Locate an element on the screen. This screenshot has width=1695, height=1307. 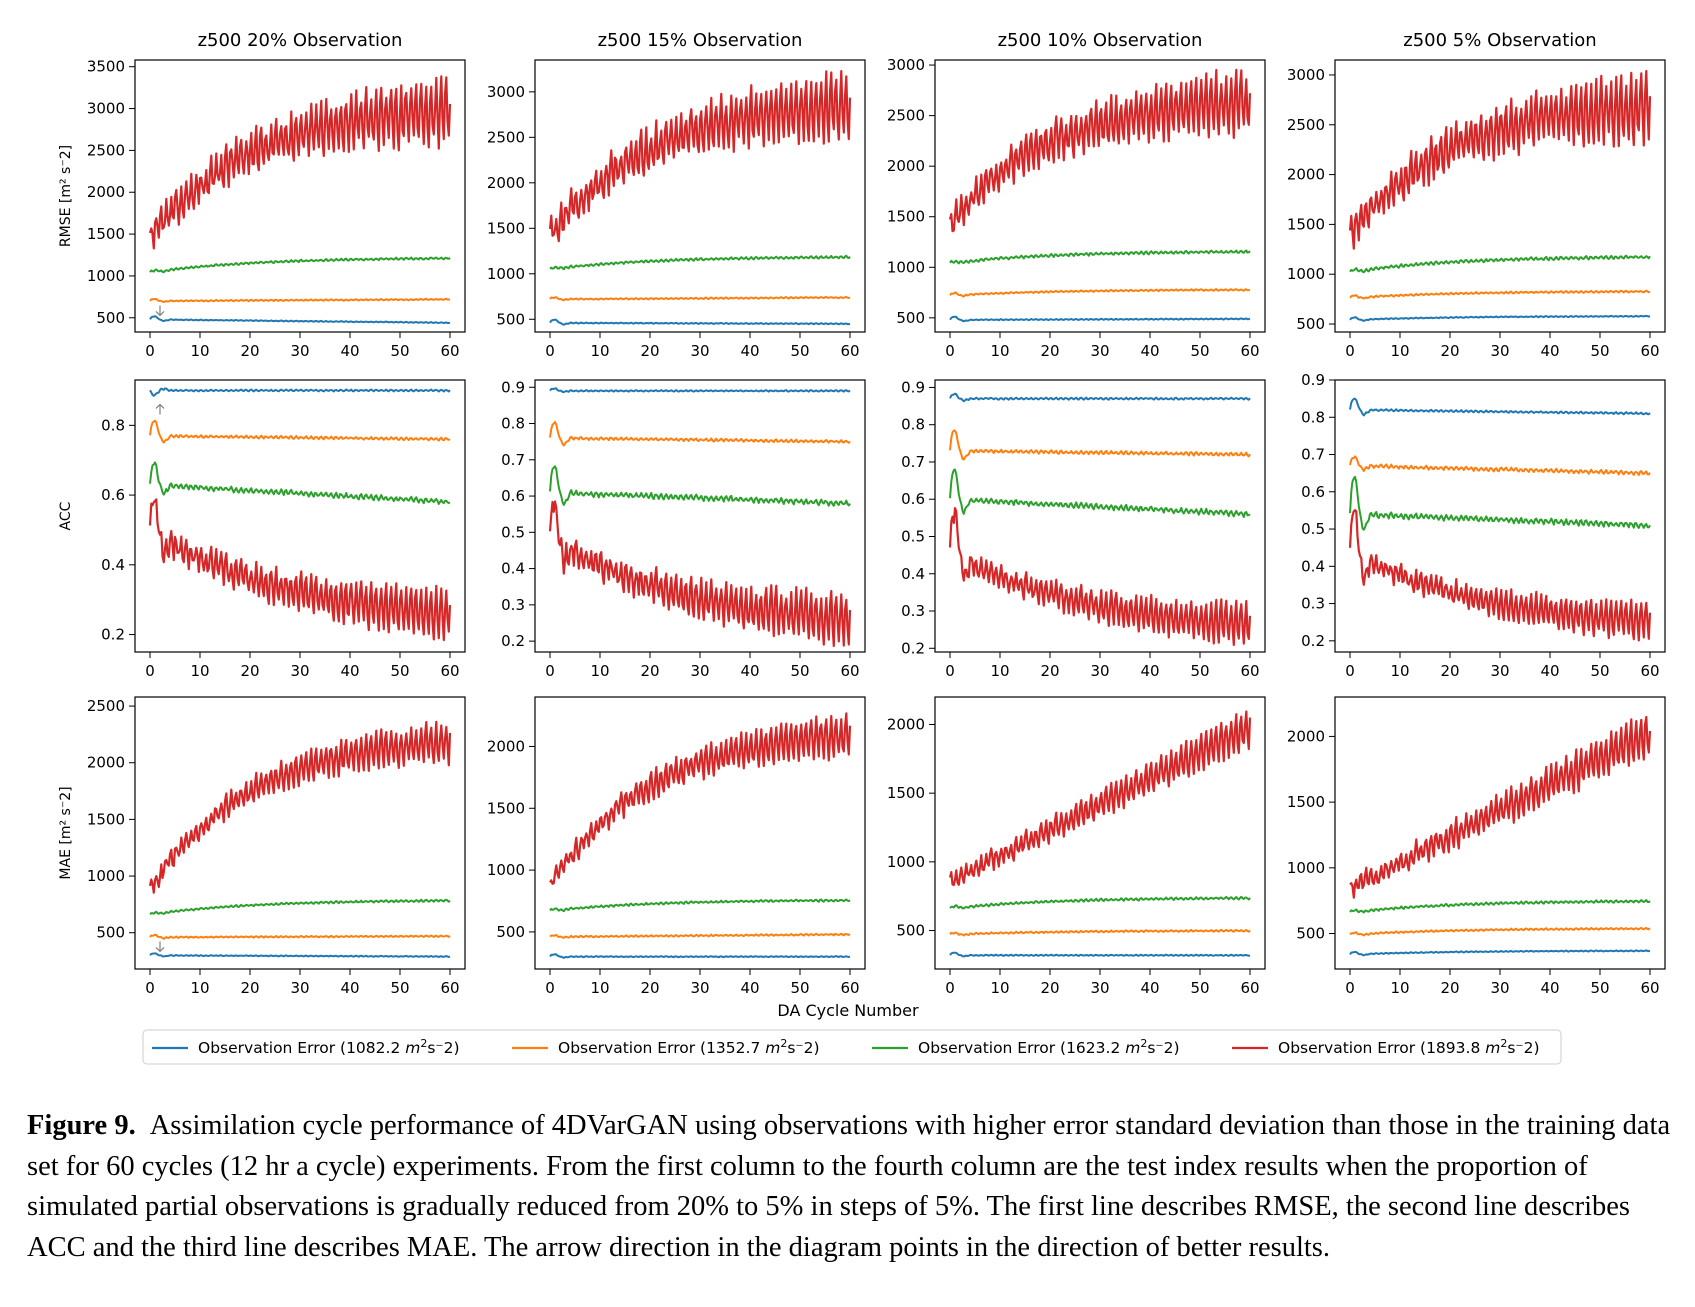
y-tick-label: 0.5 is located at coordinates (913, 536).